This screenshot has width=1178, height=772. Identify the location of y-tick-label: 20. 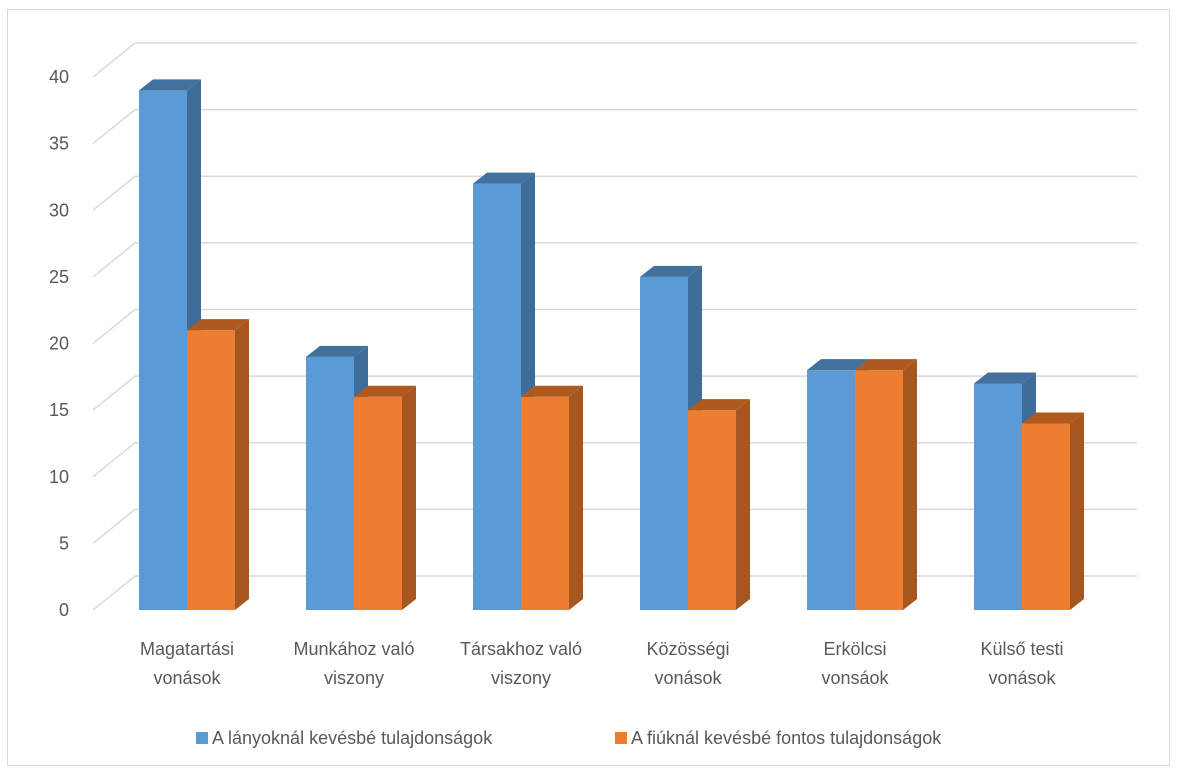
(59, 344).